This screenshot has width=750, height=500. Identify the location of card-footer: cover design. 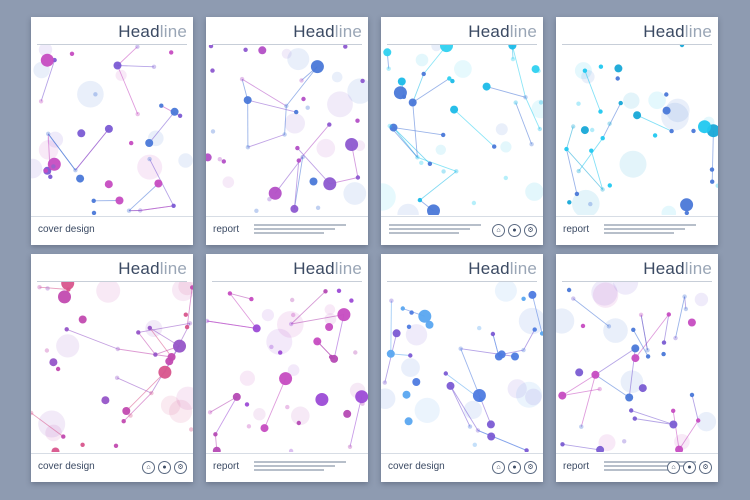
(112, 230).